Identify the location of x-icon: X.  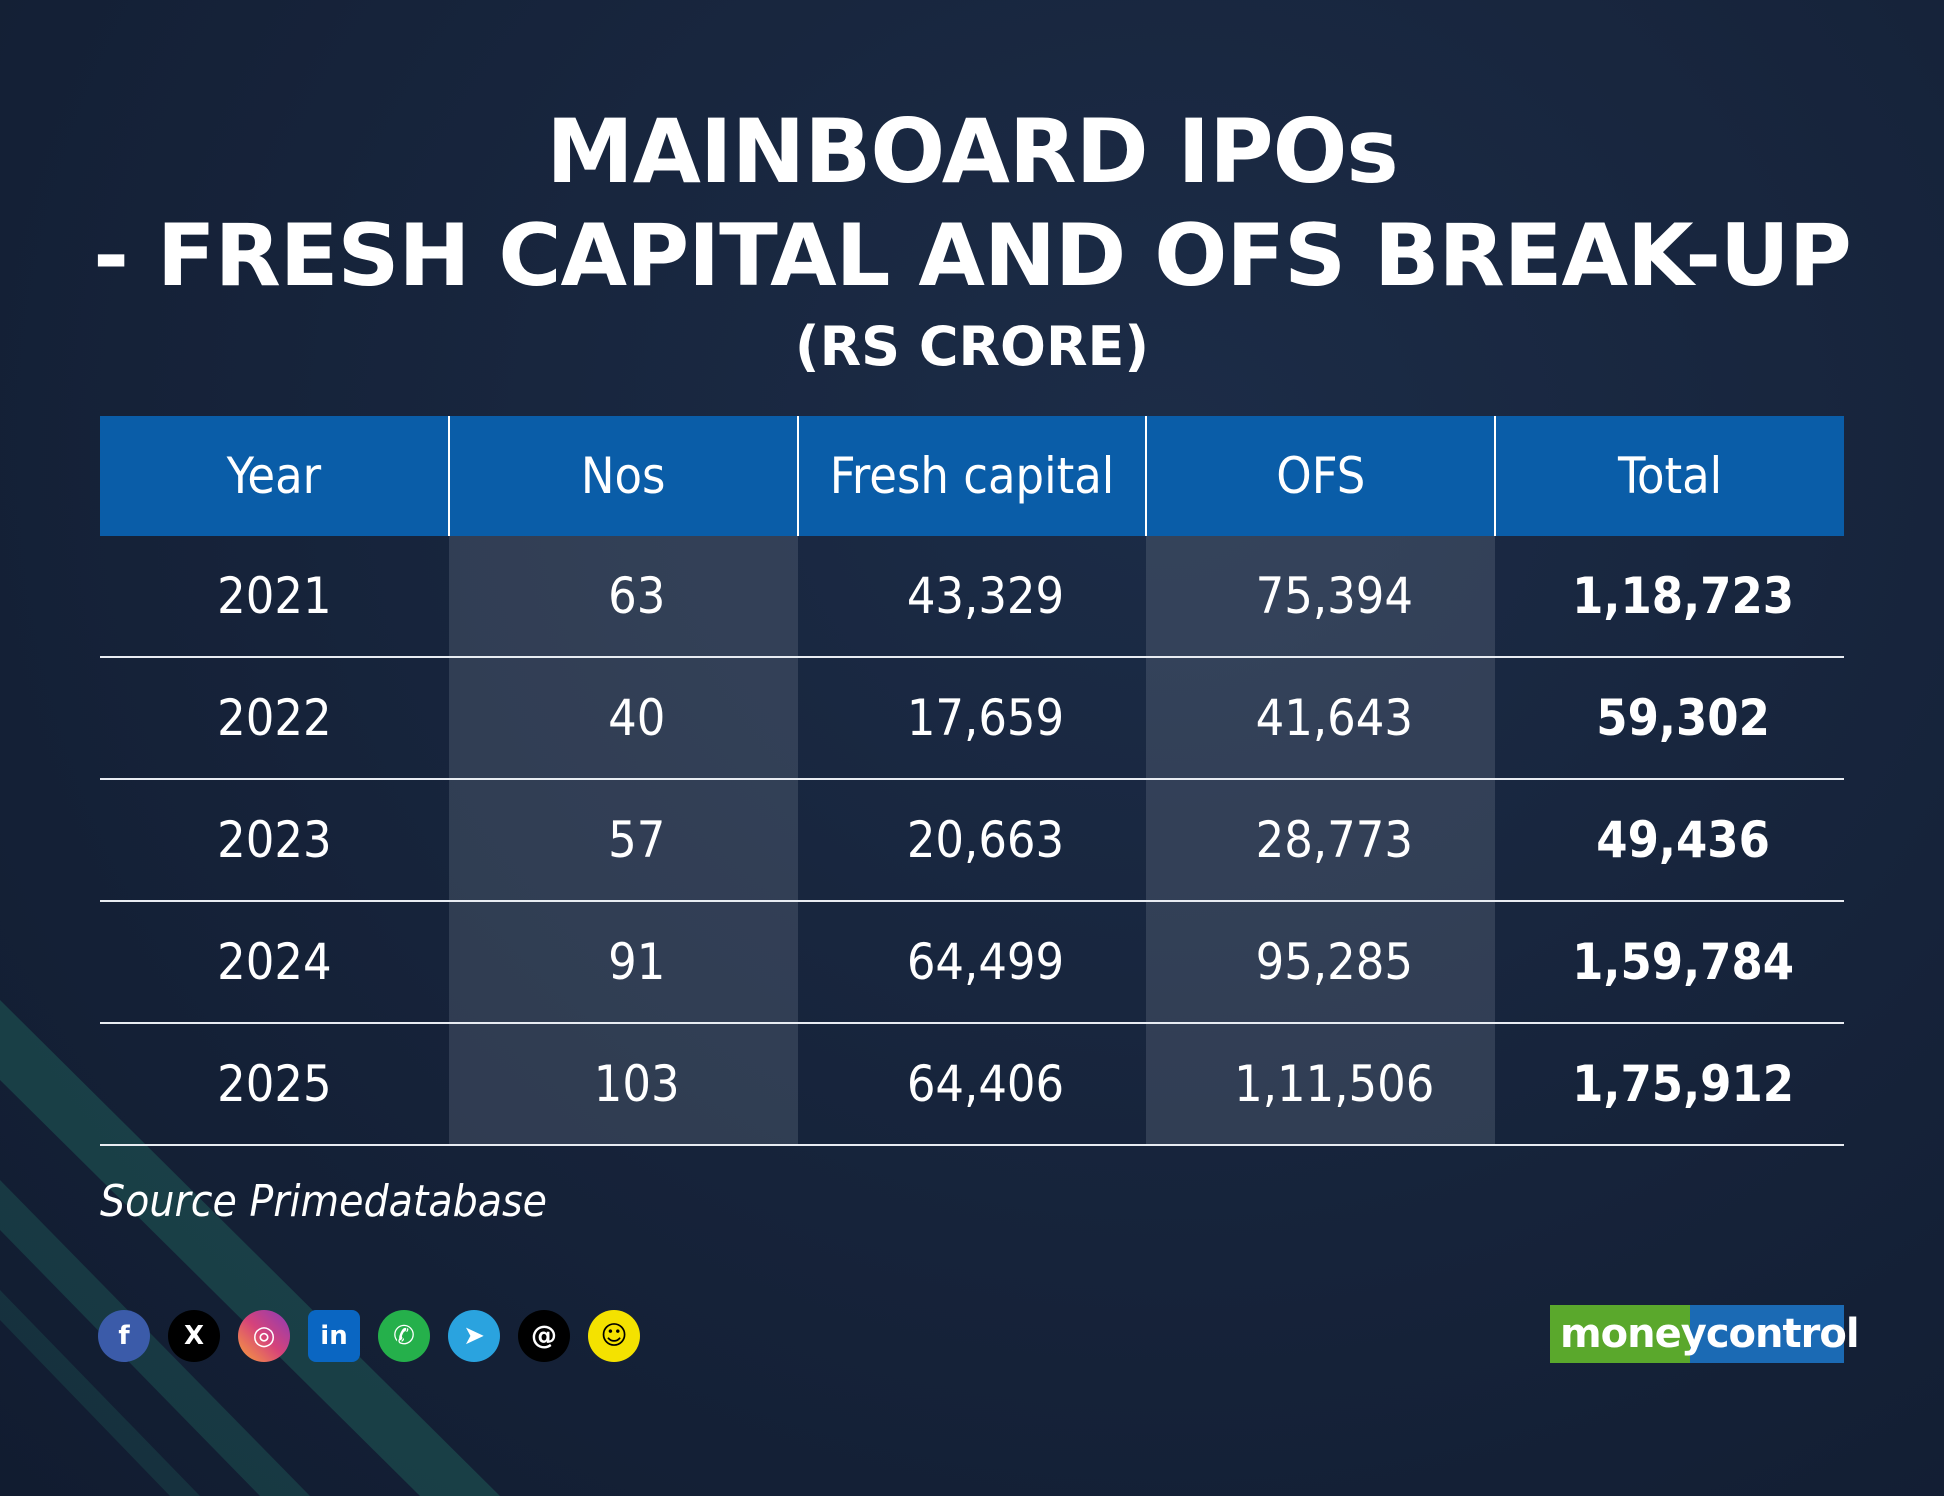
(194, 1336).